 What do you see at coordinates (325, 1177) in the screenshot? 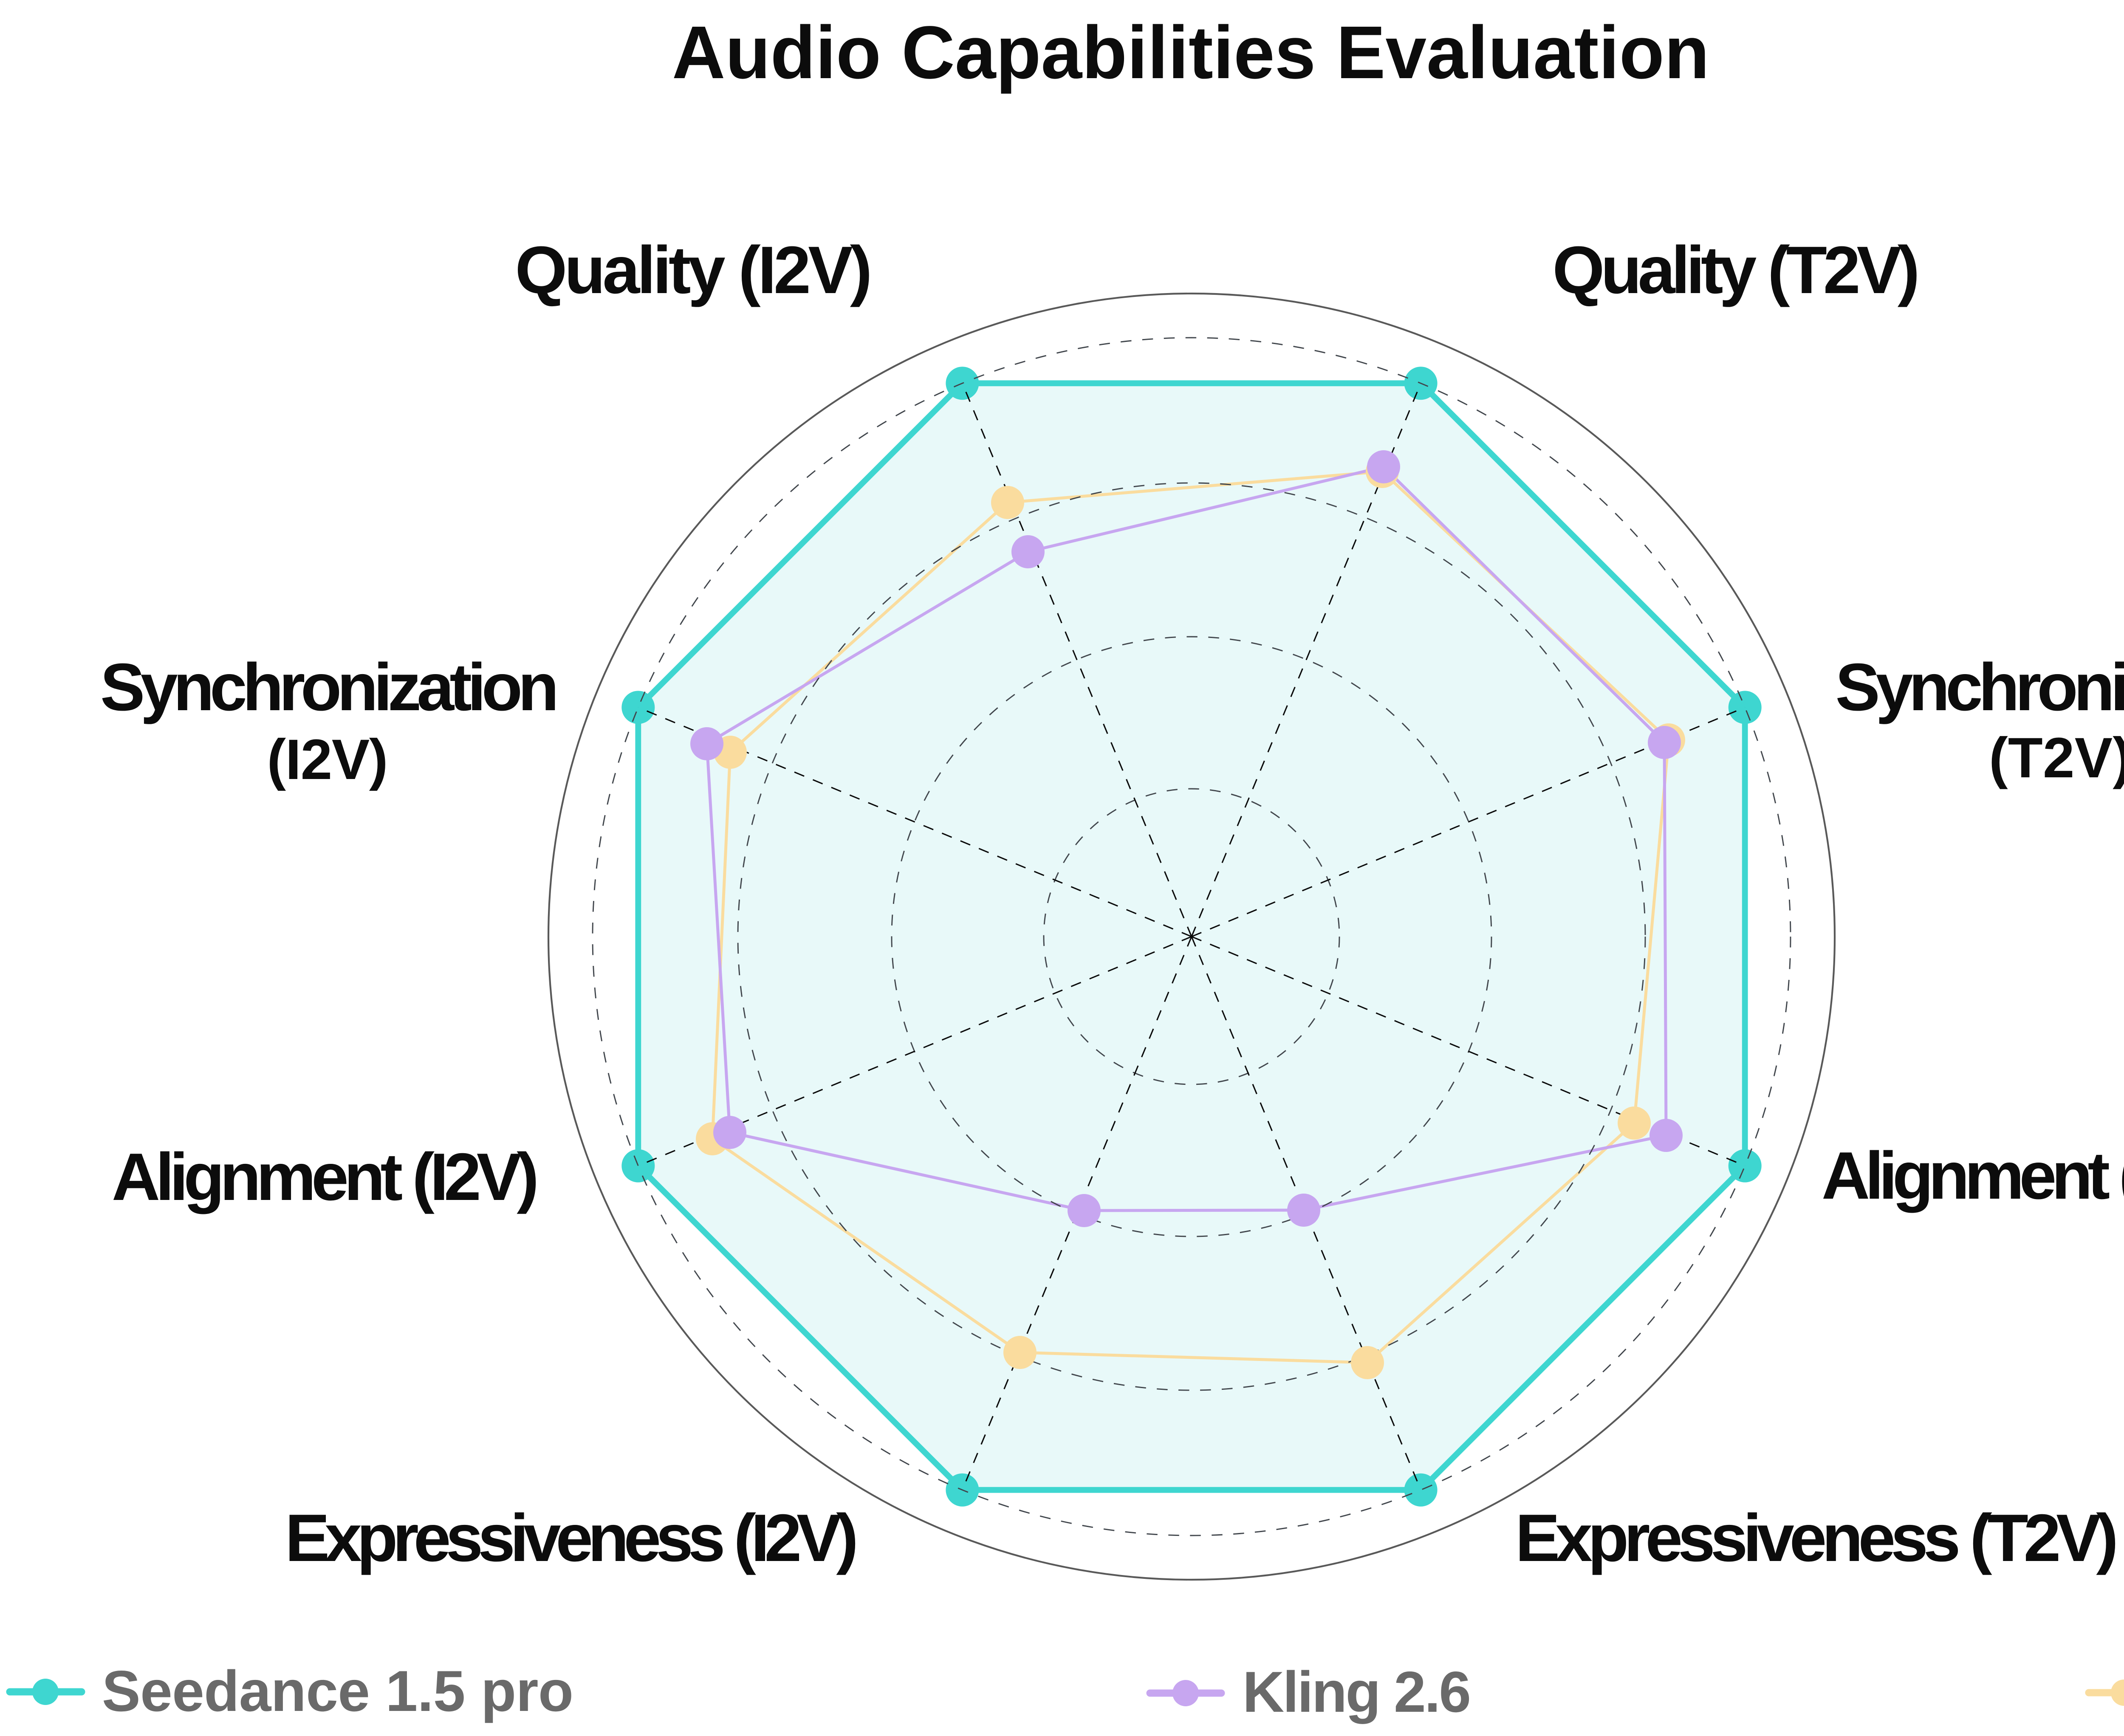
I see `svg-text: Alignment (I2V)` at bounding box center [325, 1177].